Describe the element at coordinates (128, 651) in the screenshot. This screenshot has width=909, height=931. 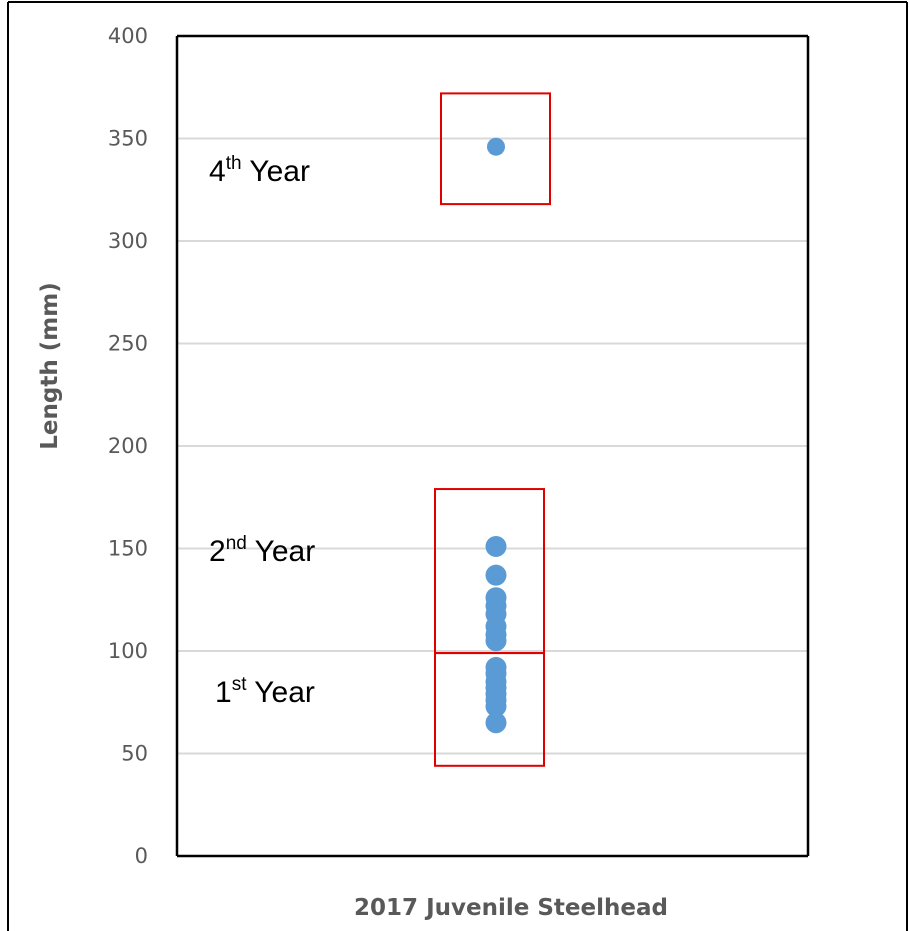
I see `y-tick-label: 100` at that location.